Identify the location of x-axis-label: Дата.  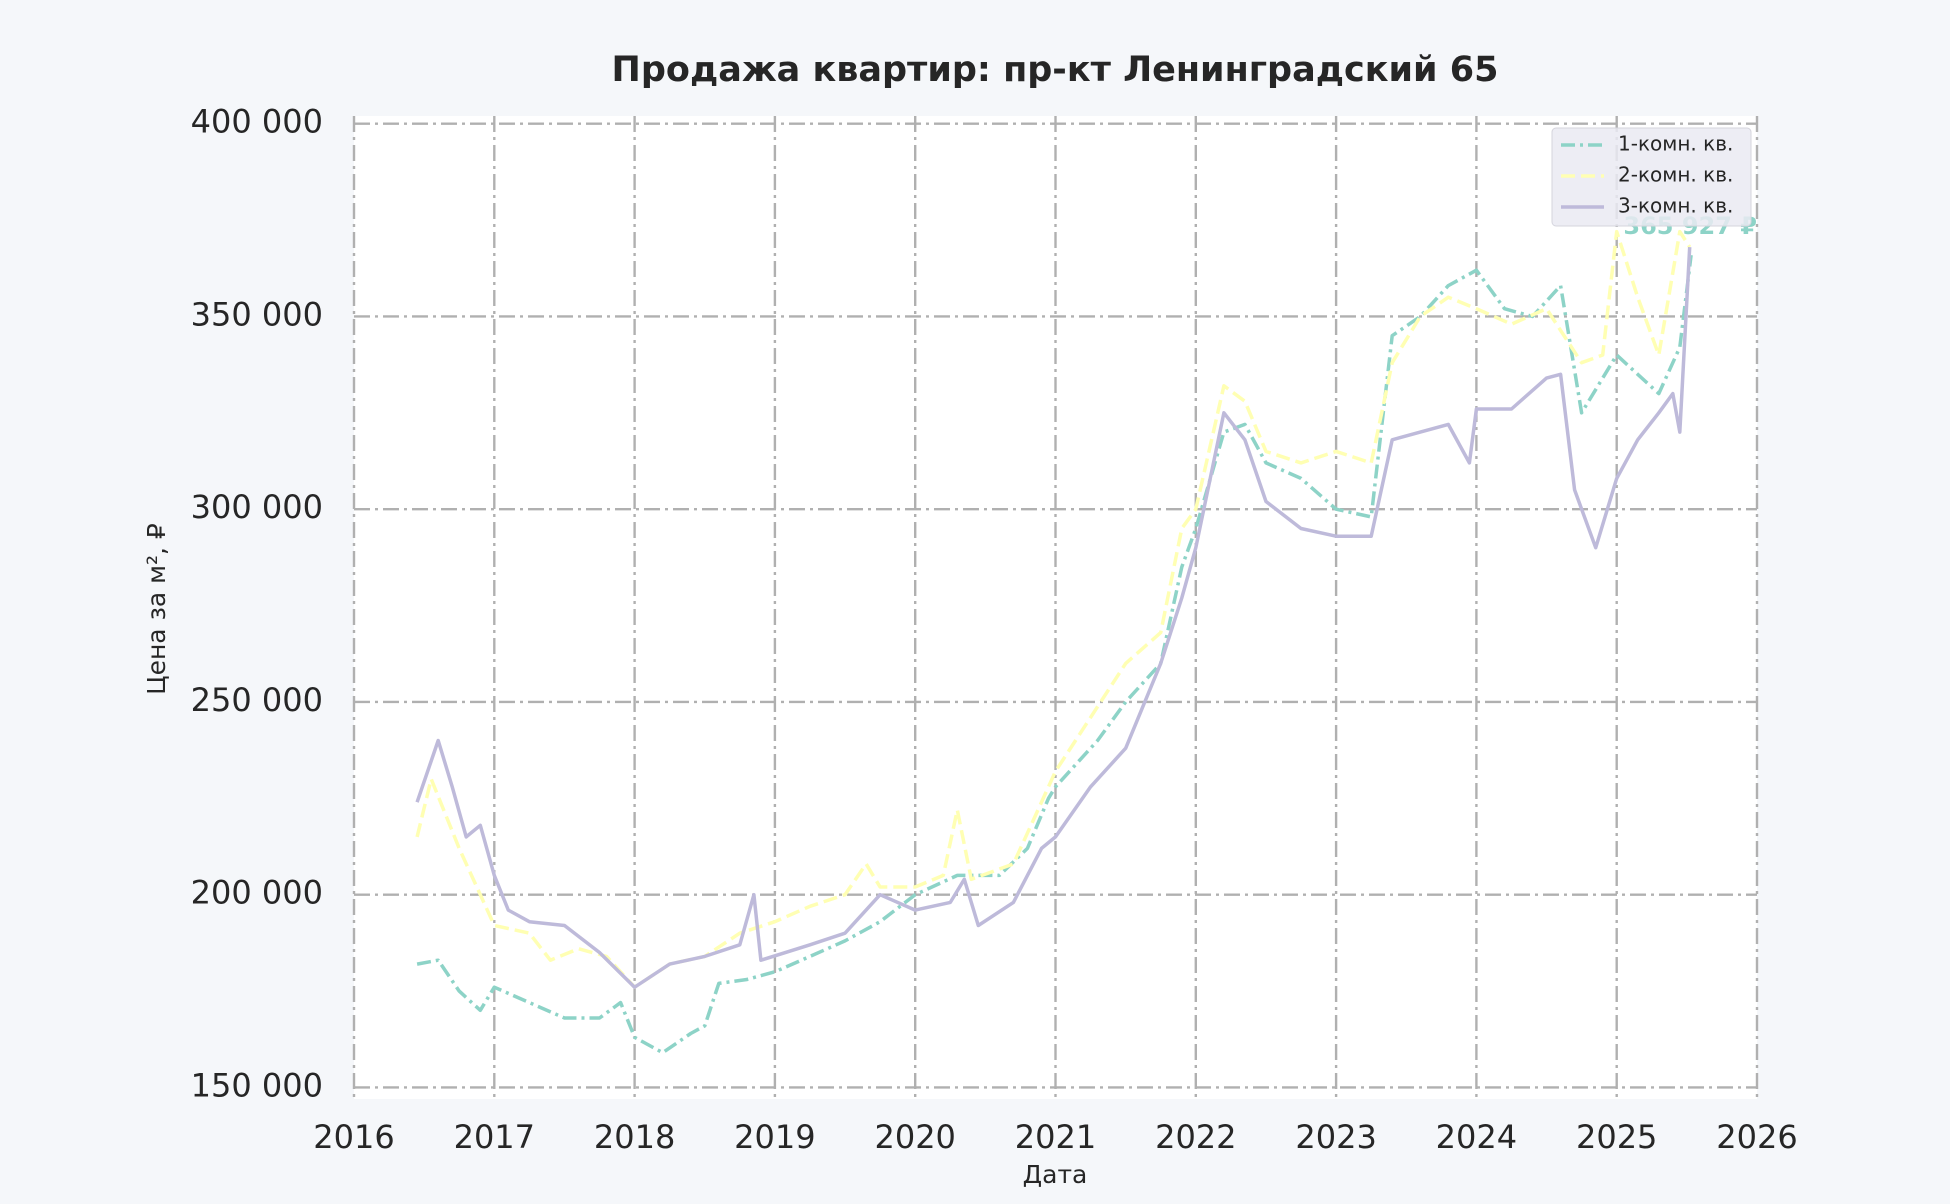
(1055, 1174).